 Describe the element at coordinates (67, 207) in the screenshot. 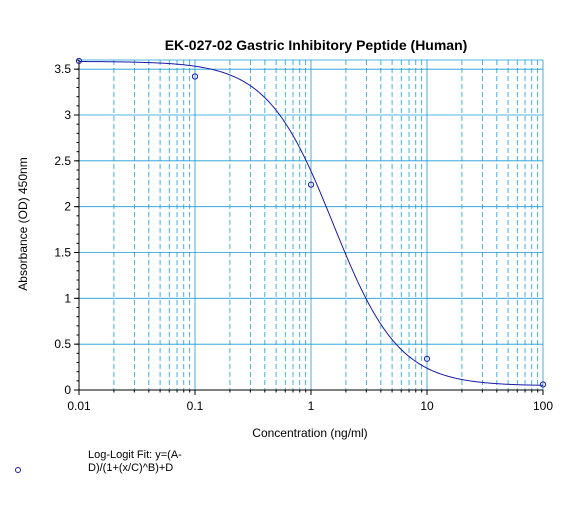

I see `y-tick-label: 2` at that location.